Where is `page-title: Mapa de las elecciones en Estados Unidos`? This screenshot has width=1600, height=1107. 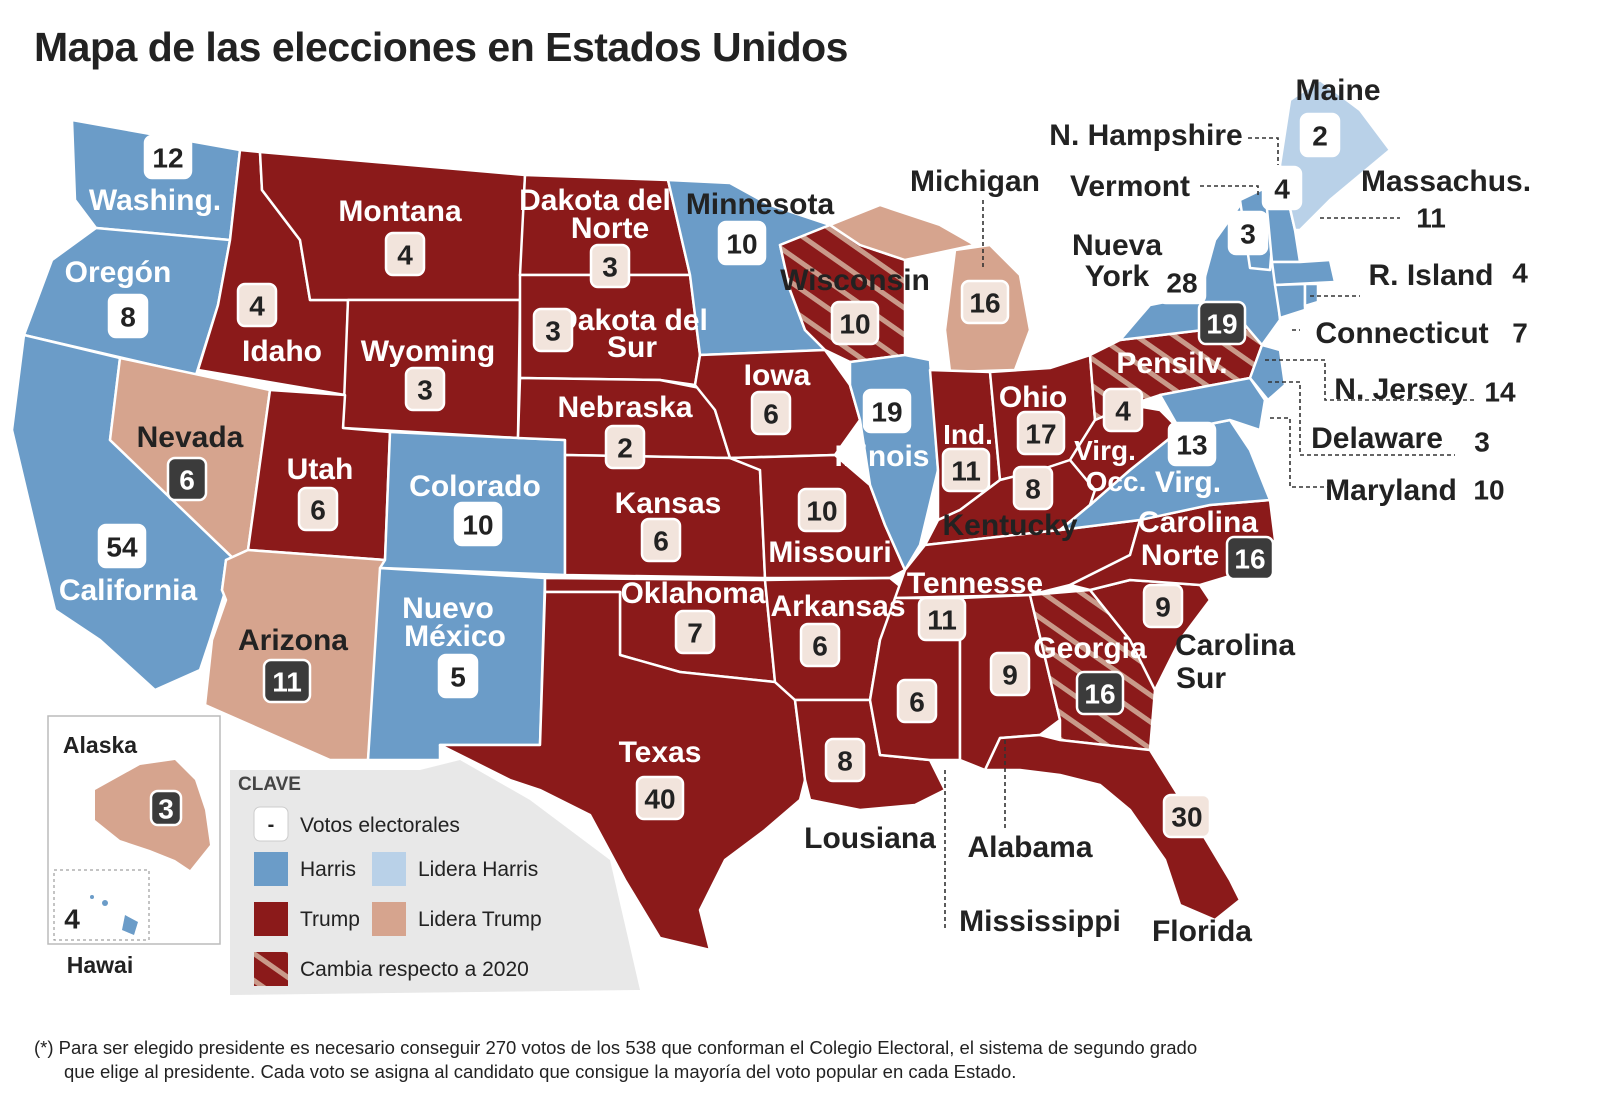 page-title: Mapa de las elecciones en Estados Unidos is located at coordinates (441, 47).